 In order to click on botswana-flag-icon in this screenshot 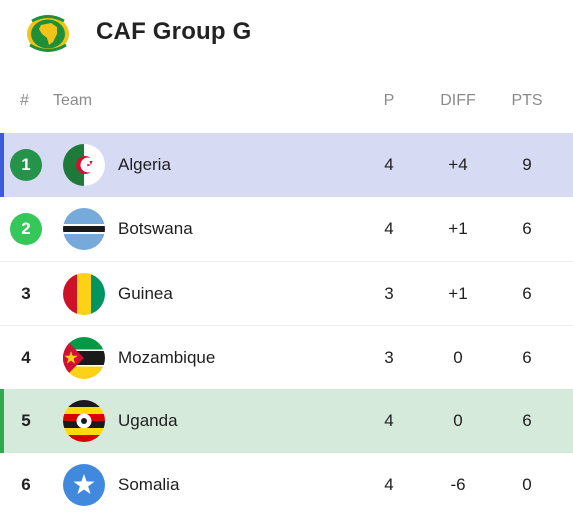, I will do `click(84, 229)`.